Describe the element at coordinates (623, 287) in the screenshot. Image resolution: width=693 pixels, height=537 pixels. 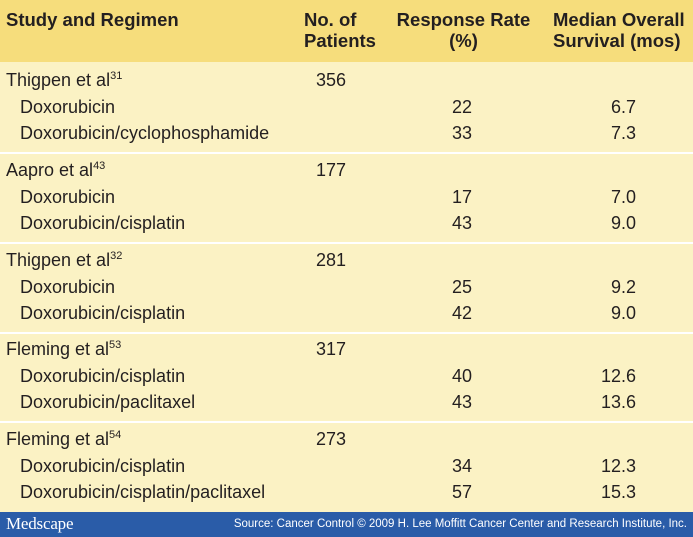
I see `median-survival: 9.2` at that location.